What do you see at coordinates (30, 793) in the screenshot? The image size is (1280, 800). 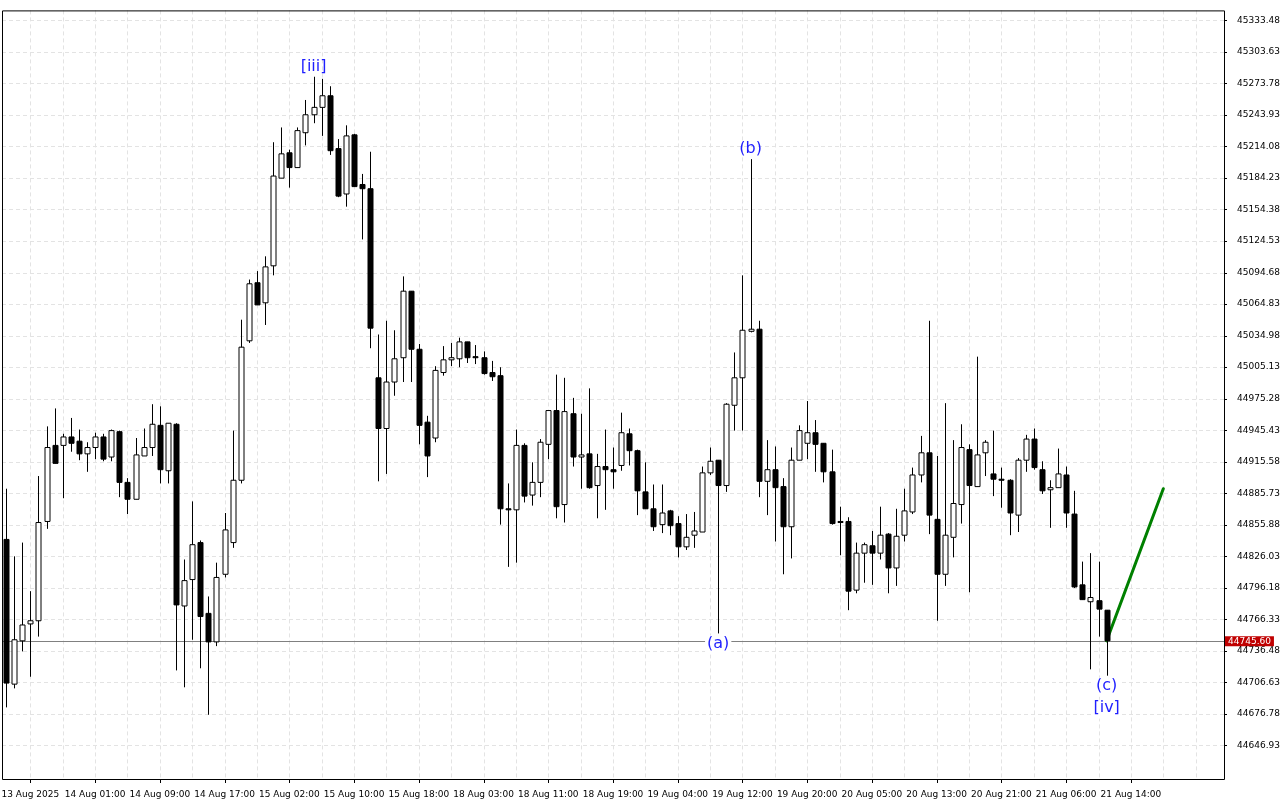 I see `x-tick-label: 13 Aug 2025` at bounding box center [30, 793].